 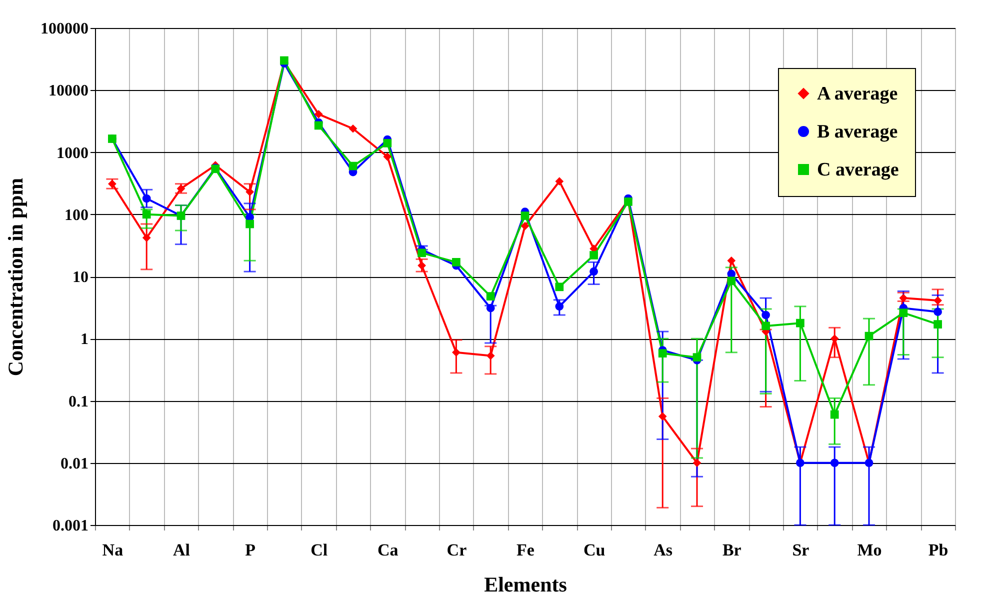 I want to click on y-tick-label: 10, so click(x=80, y=277).